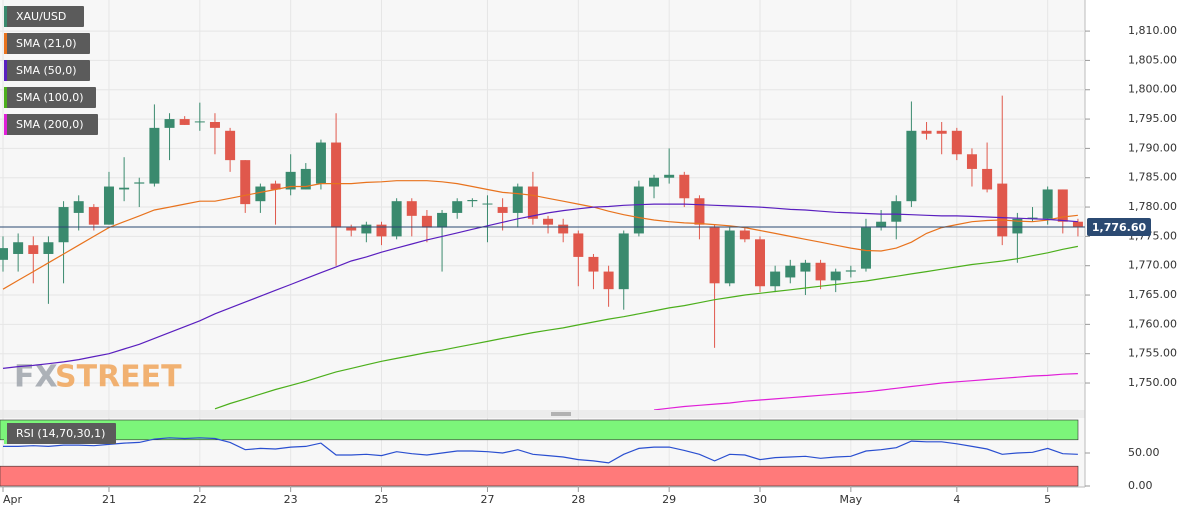 Image resolution: width=1194 pixels, height=513 pixels. What do you see at coordinates (13, 499) in the screenshot?
I see `x-tick-label: Apr` at bounding box center [13, 499].